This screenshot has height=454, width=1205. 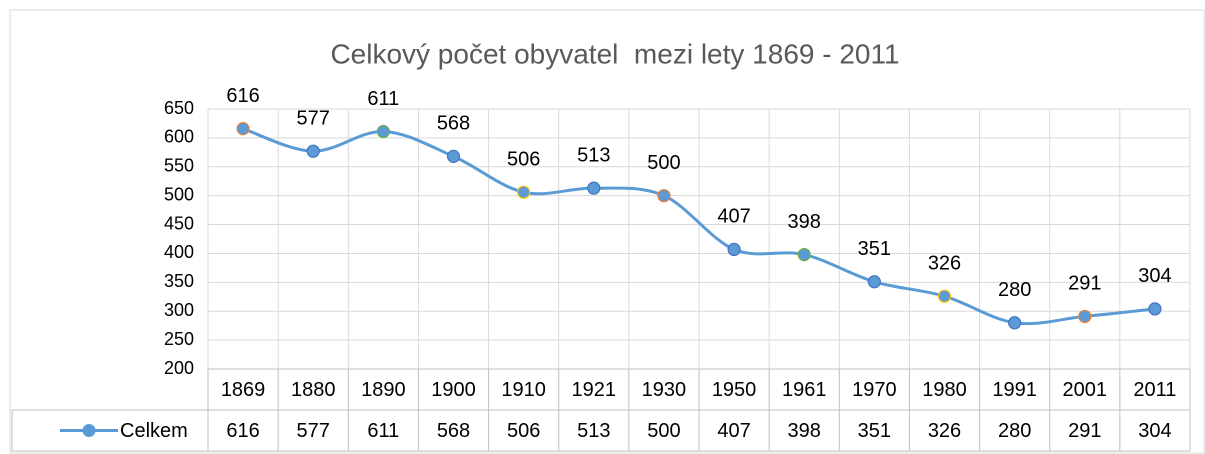 What do you see at coordinates (733, 431) in the screenshot?
I see `table-value: 407` at bounding box center [733, 431].